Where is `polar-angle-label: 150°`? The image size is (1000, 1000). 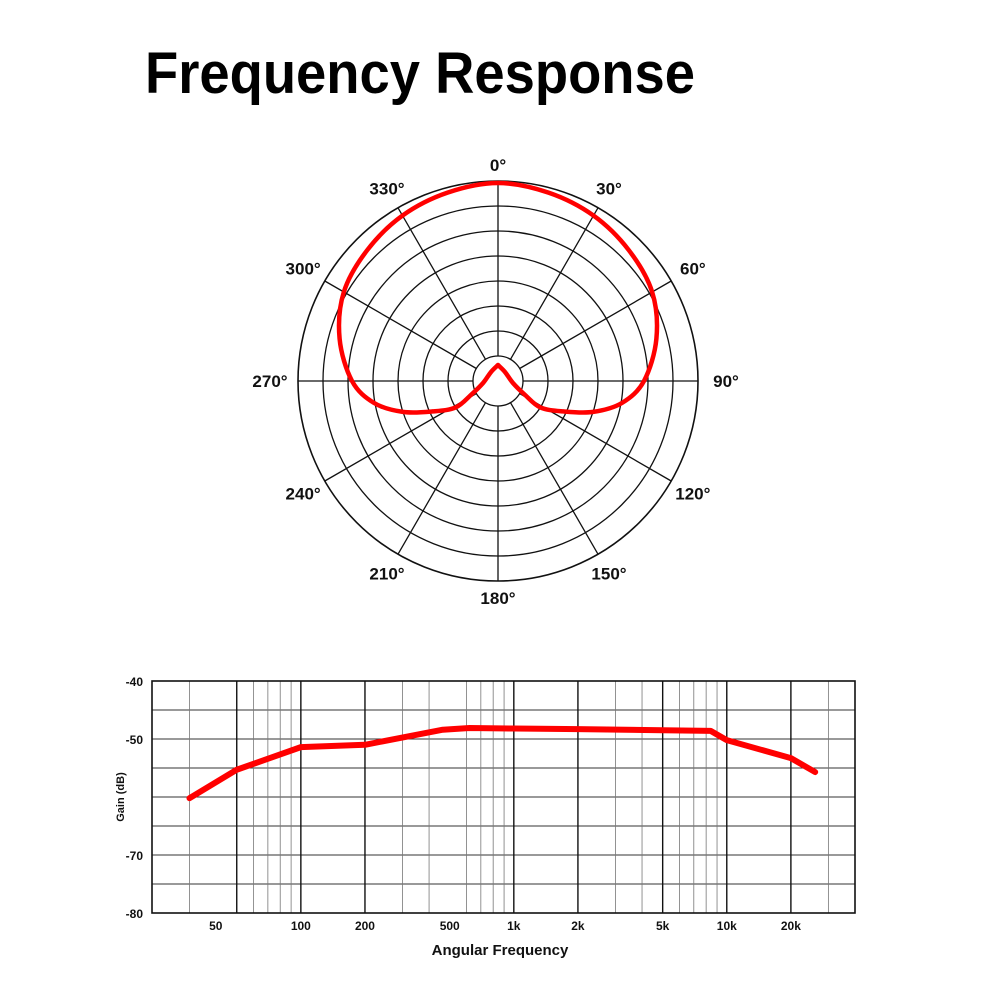
polar-angle-label: 150° is located at coordinates (608, 573).